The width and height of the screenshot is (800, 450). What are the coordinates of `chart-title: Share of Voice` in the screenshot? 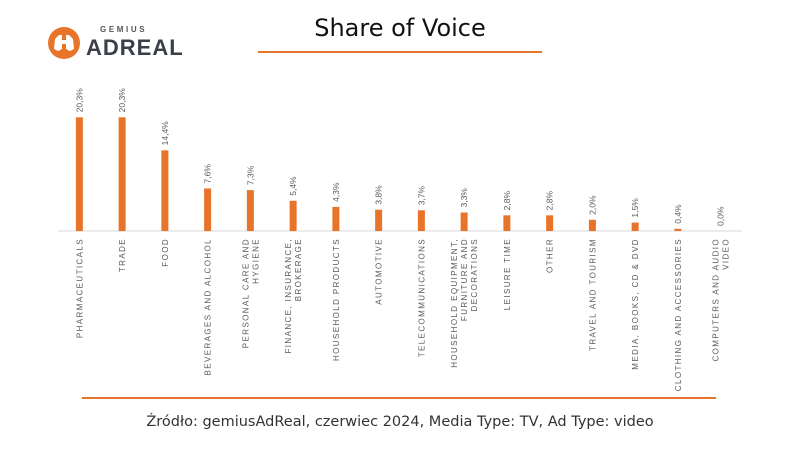 It's located at (400, 28).